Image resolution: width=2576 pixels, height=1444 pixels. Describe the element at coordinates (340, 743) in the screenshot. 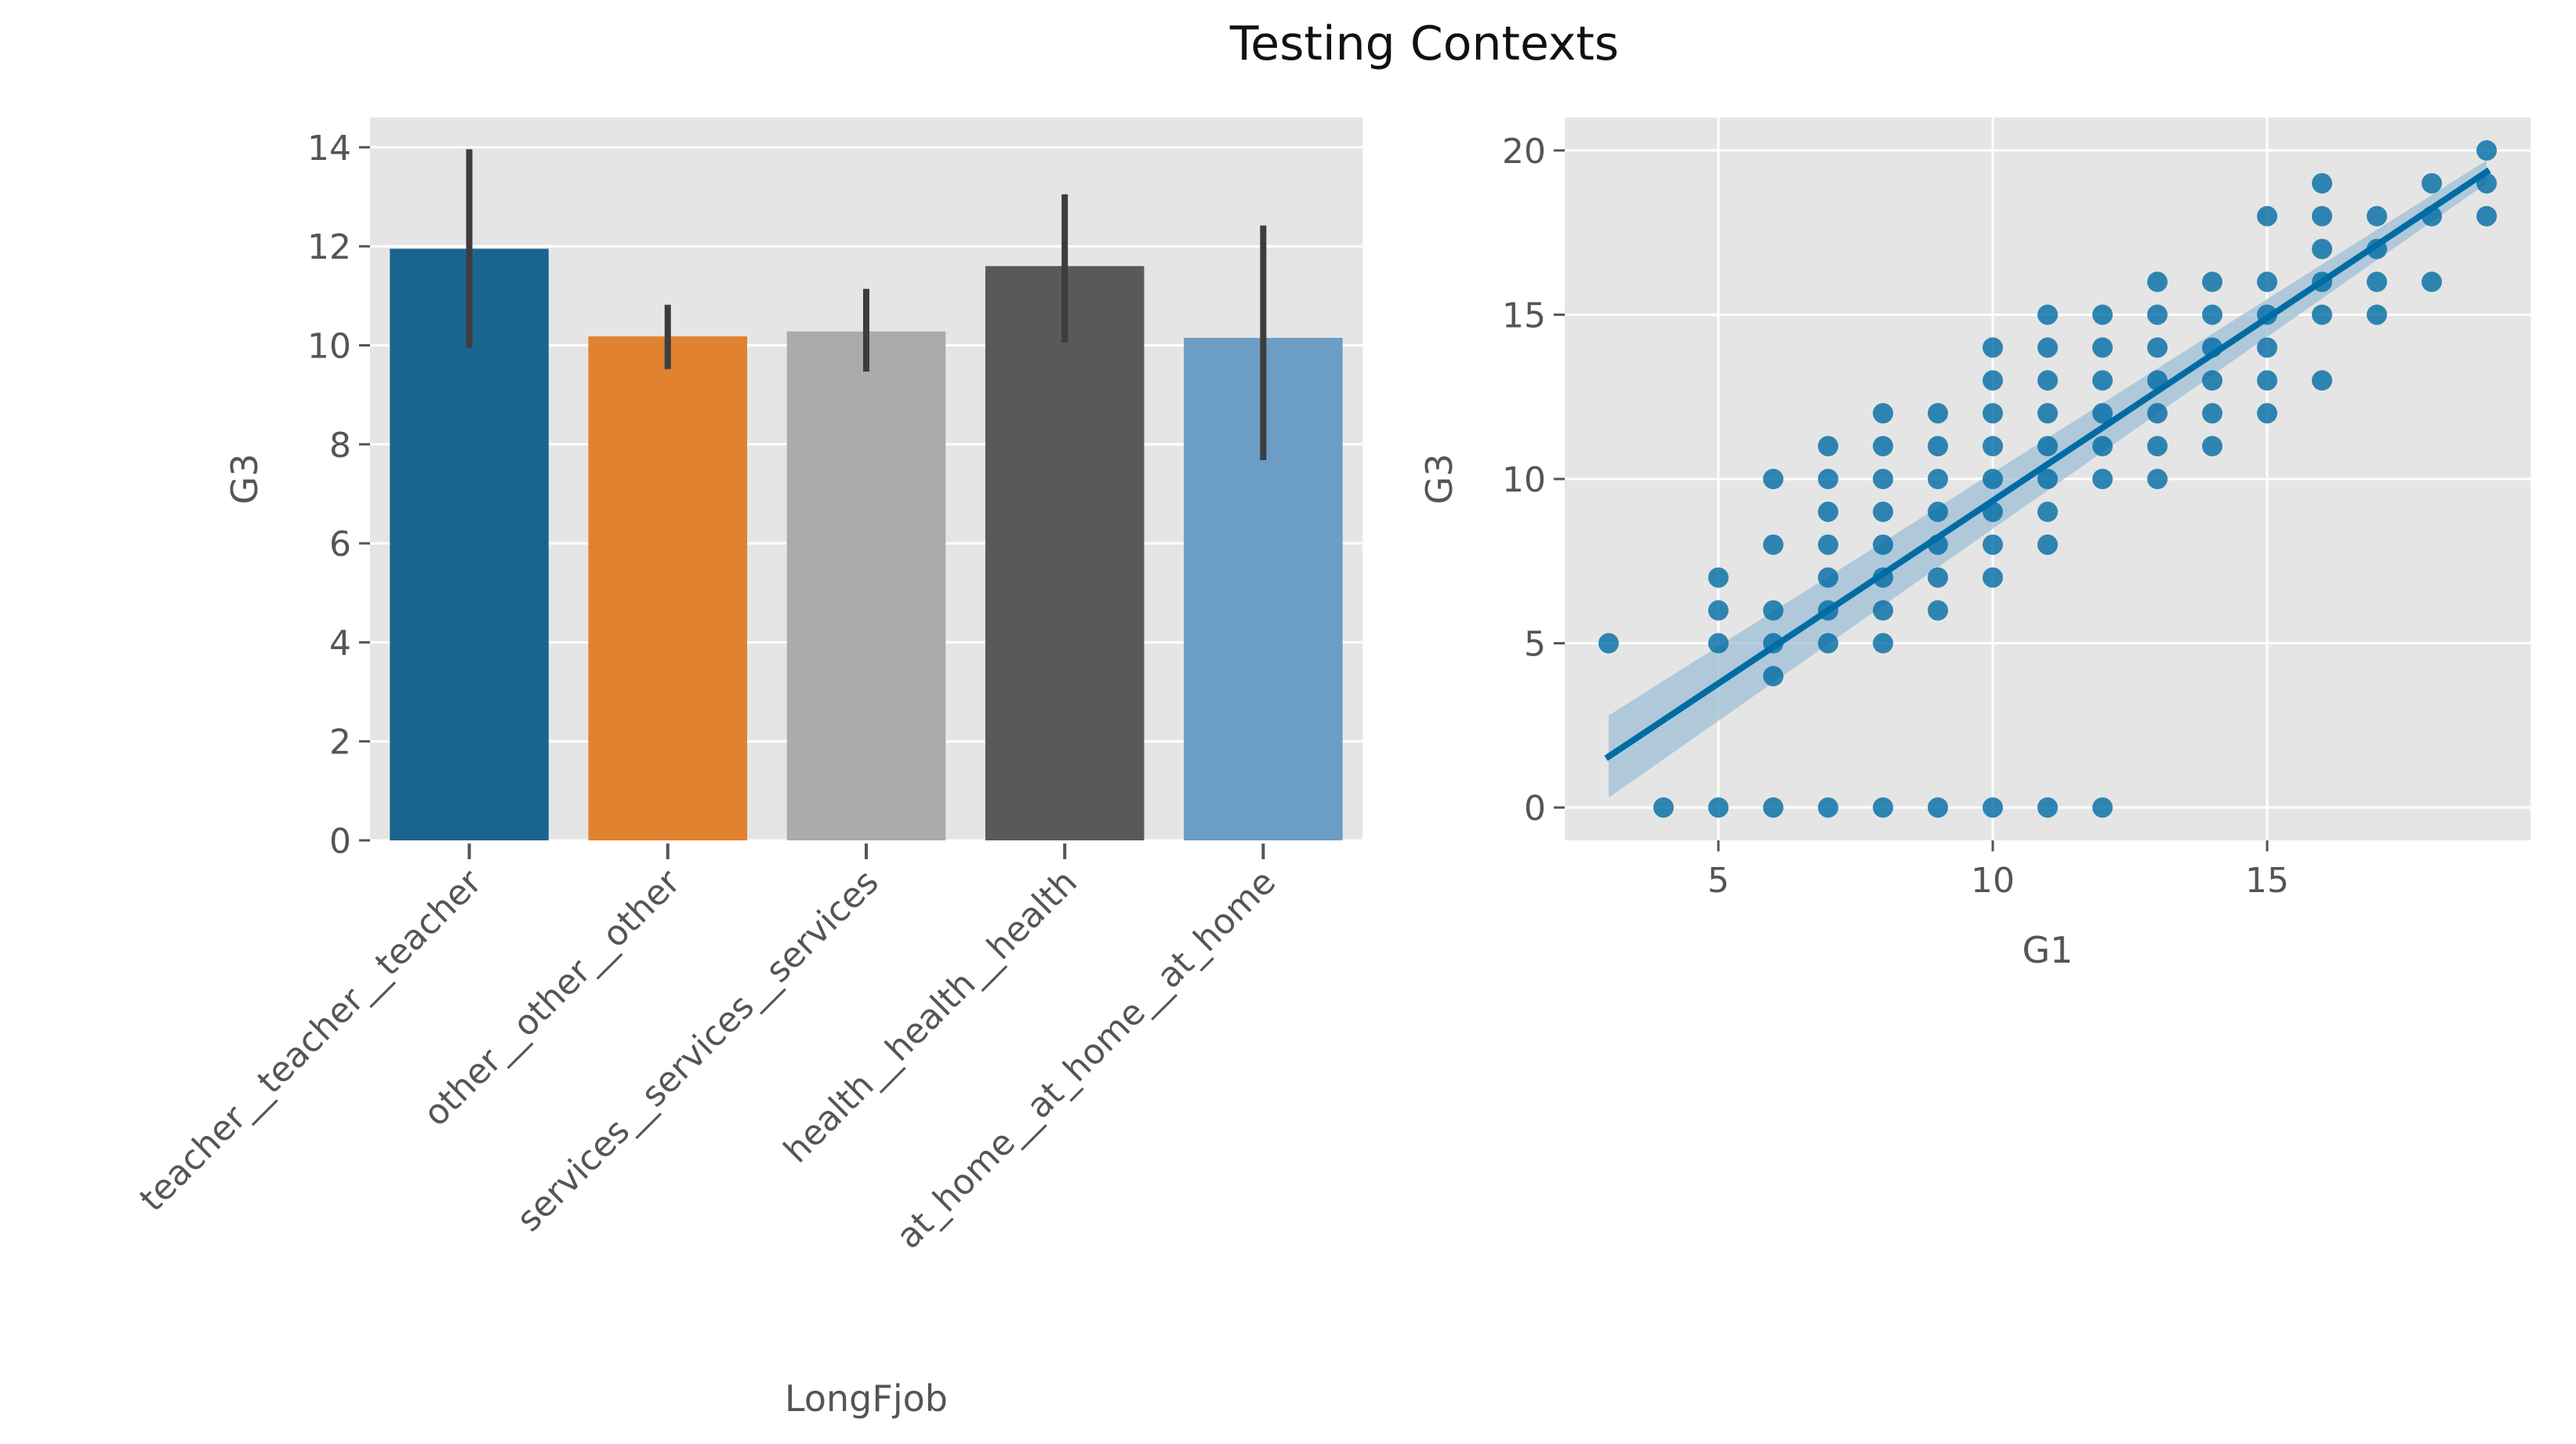

I see `bar-chart-y-tick-label: 2` at that location.